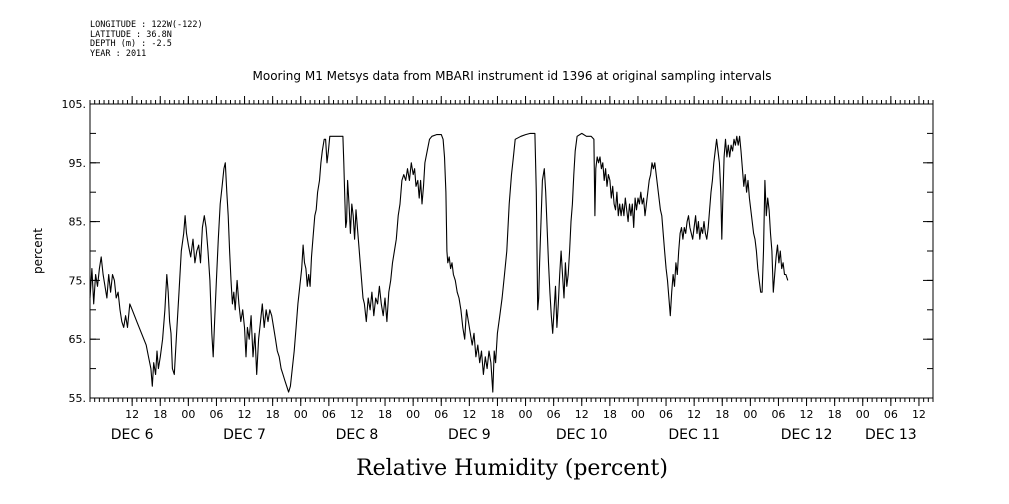 Image resolution: width=1009 pixels, height=504 pixels. I want to click on day-label: DEC 12, so click(807, 435).